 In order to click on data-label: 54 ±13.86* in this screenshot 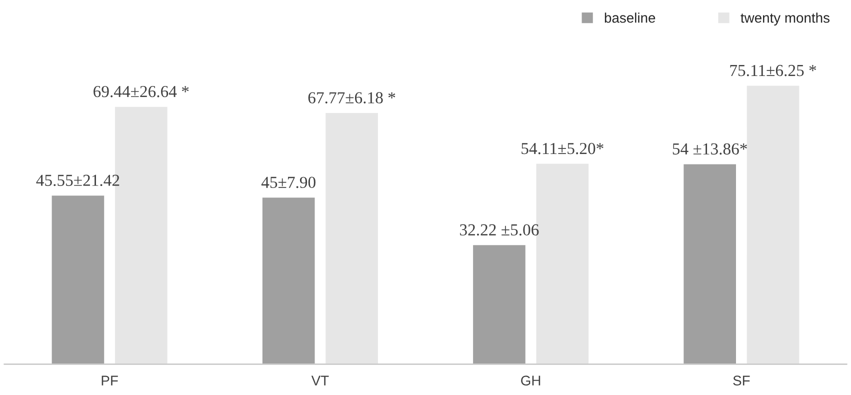, I will do `click(709, 149)`.